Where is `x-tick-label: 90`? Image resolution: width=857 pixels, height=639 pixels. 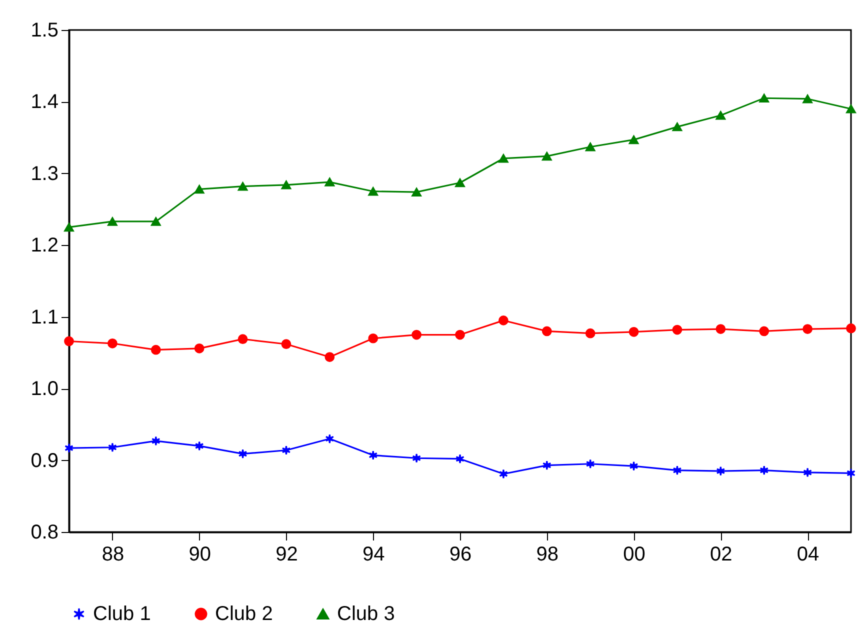 x-tick-label: 90 is located at coordinates (199, 555).